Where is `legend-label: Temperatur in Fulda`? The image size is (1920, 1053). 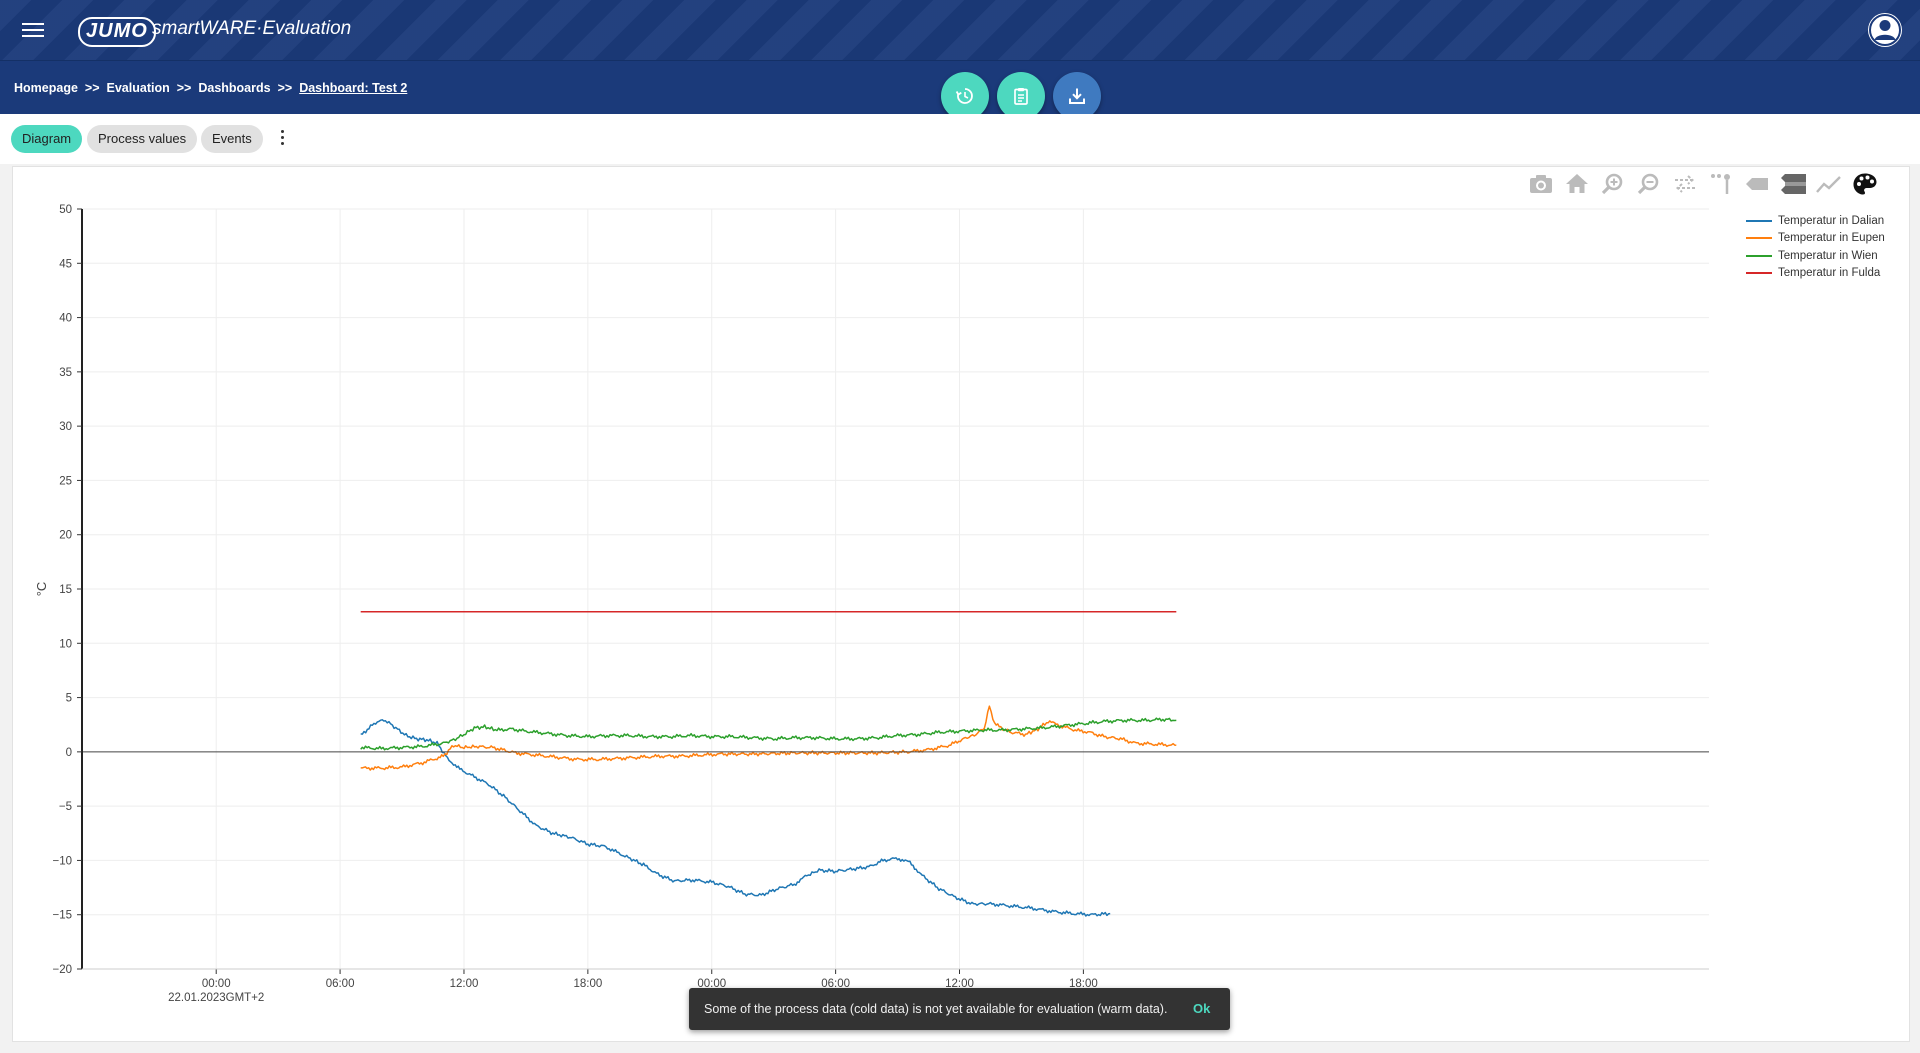 legend-label: Temperatur in Fulda is located at coordinates (1829, 273).